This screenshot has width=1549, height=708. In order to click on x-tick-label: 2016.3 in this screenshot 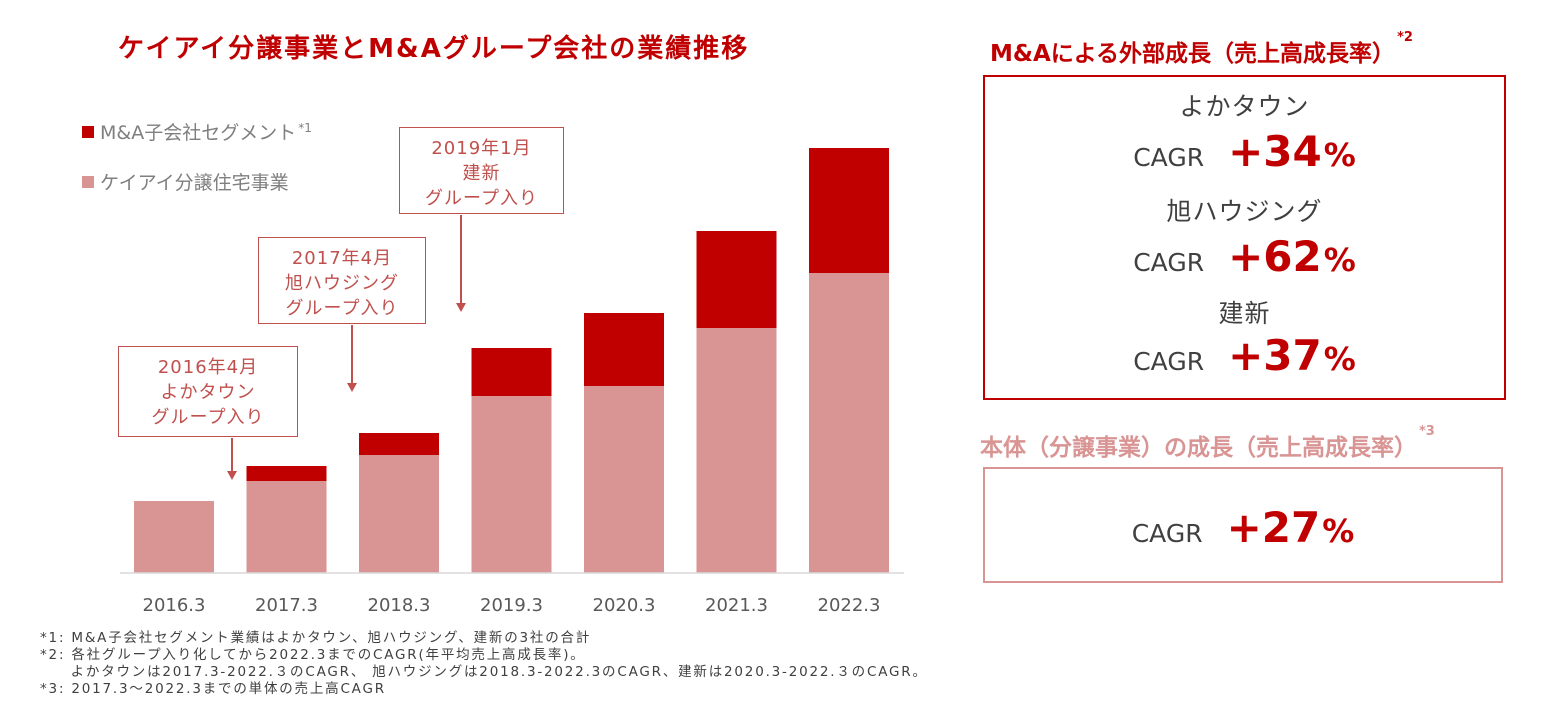, I will do `click(174, 605)`.